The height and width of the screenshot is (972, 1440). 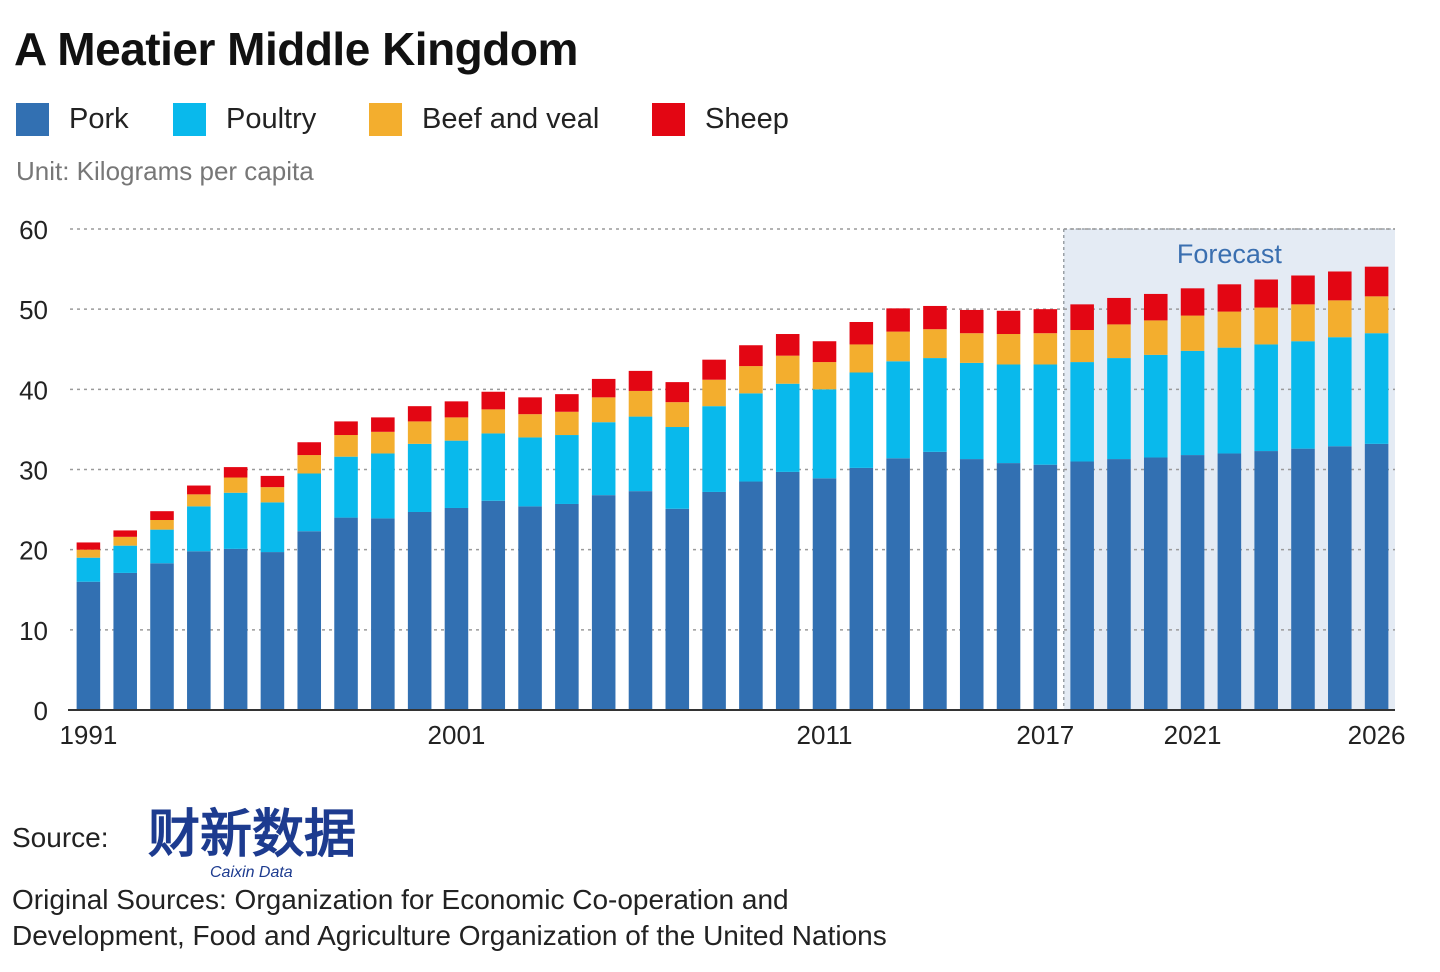 I want to click on bar-sheep-2006, so click(x=640, y=380).